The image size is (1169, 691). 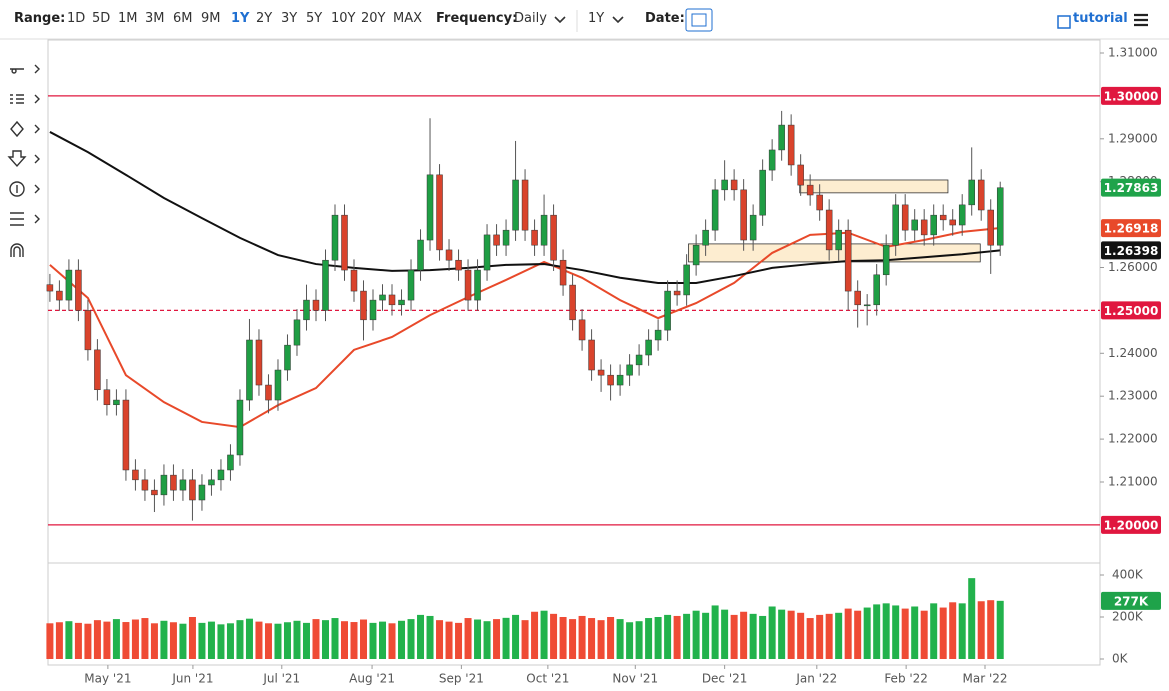 What do you see at coordinates (1128, 616) in the screenshot?
I see `volume-tick-label: 200K` at bounding box center [1128, 616].